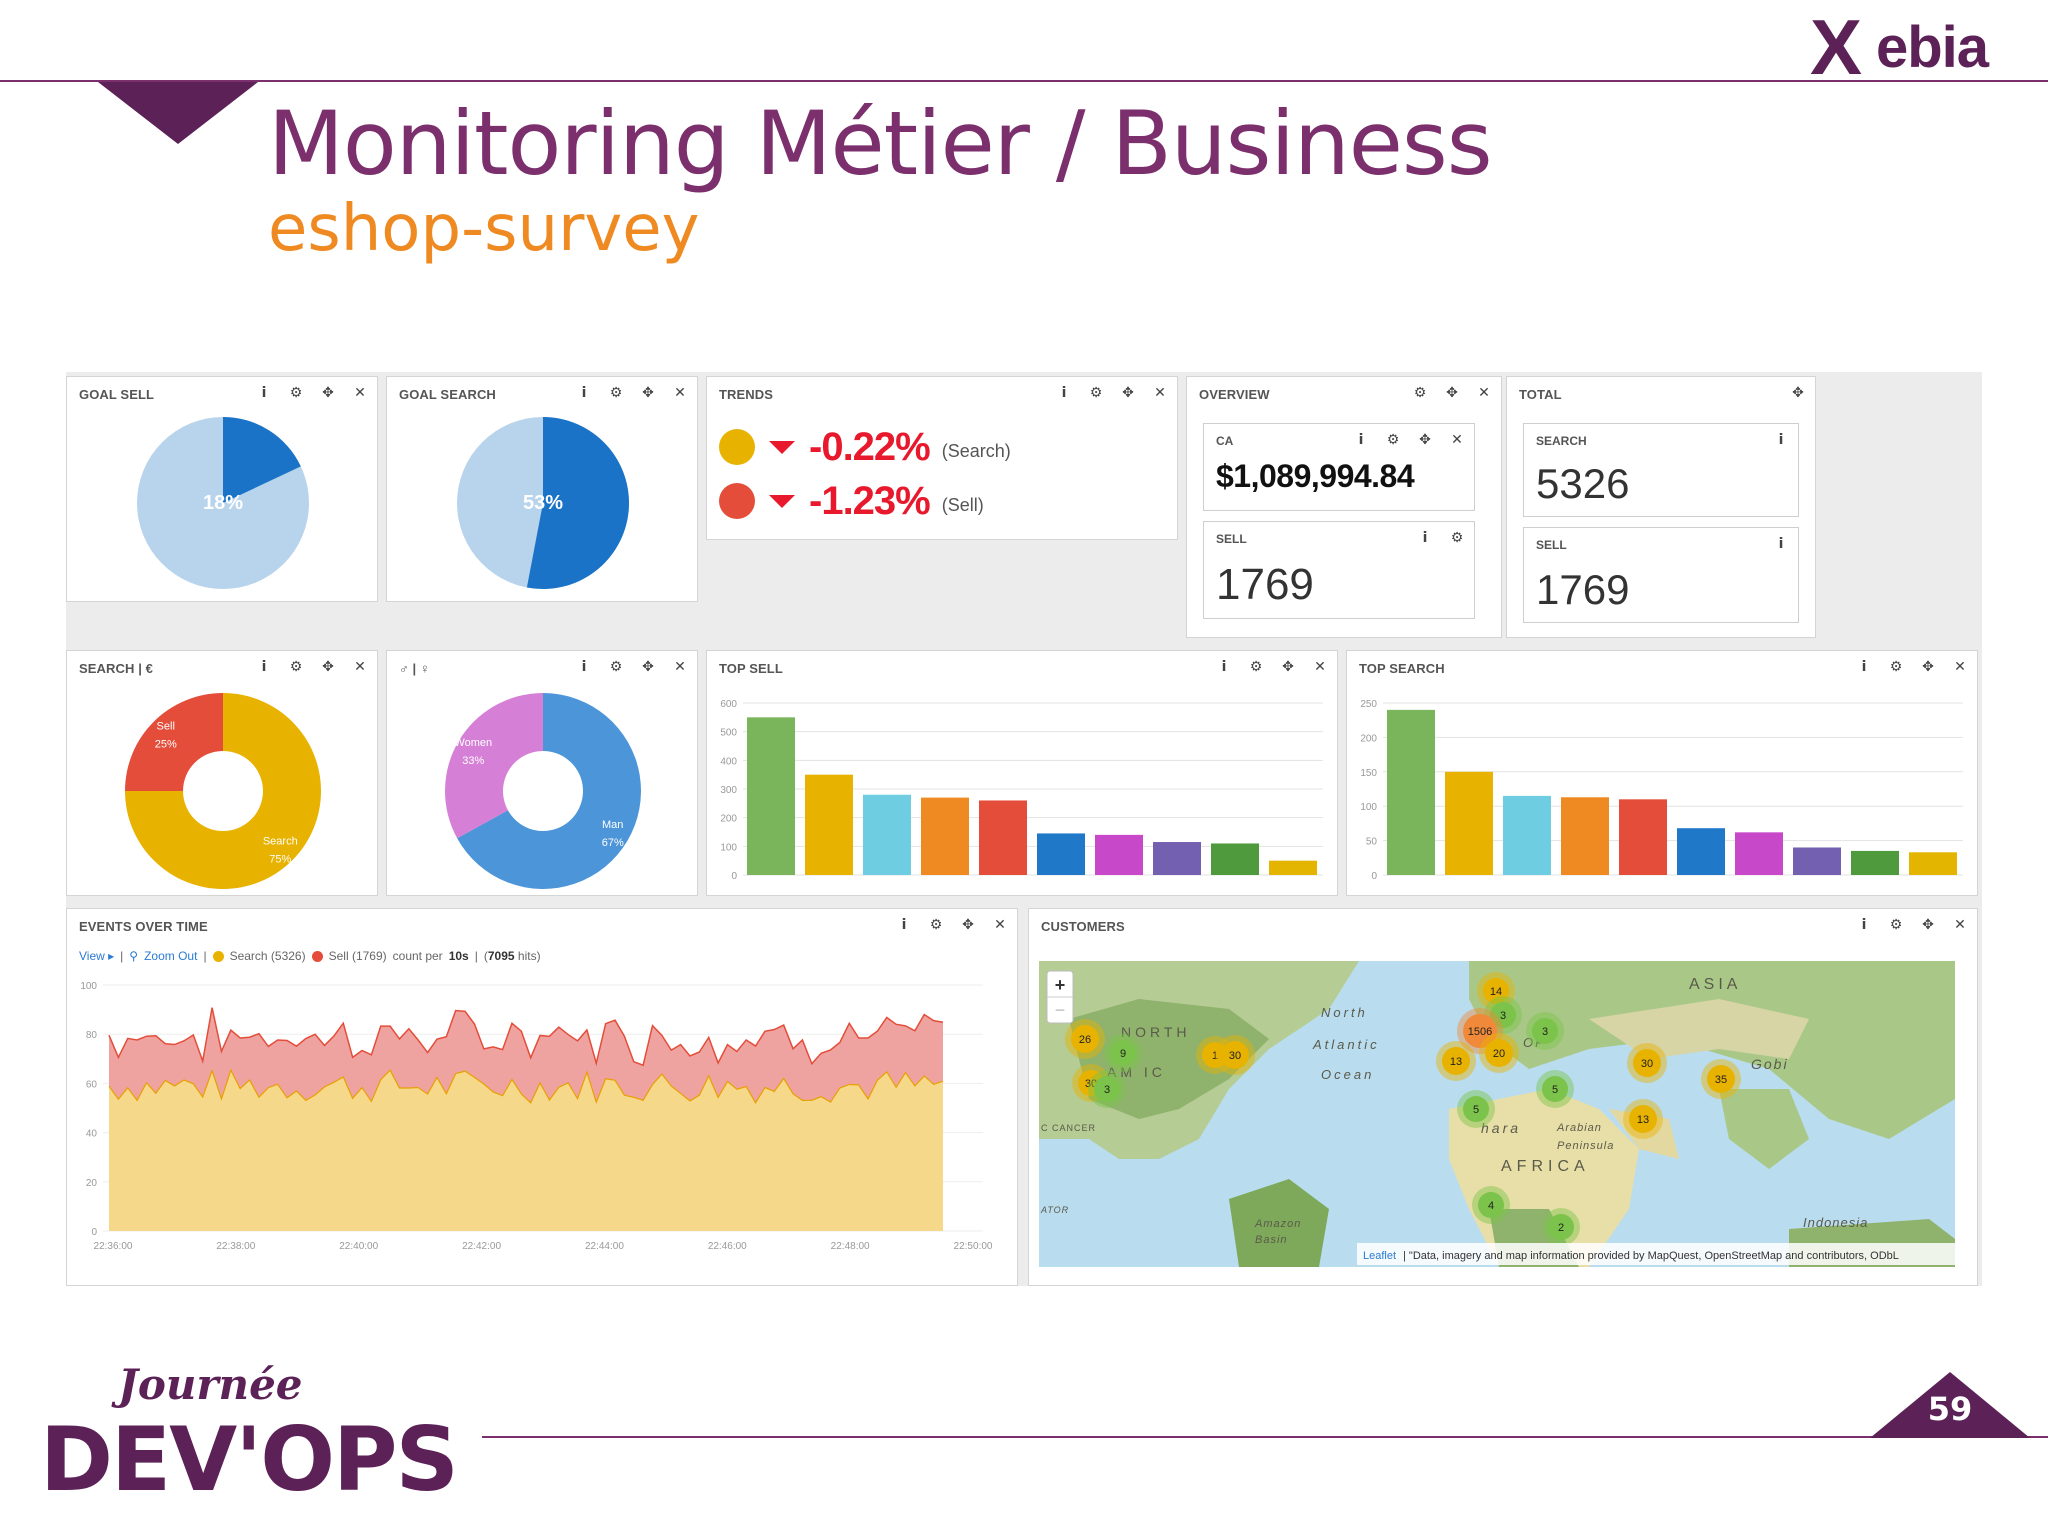 The width and height of the screenshot is (2048, 1536). Describe the element at coordinates (526, 1150) in the screenshot. I see `search-area` at that location.